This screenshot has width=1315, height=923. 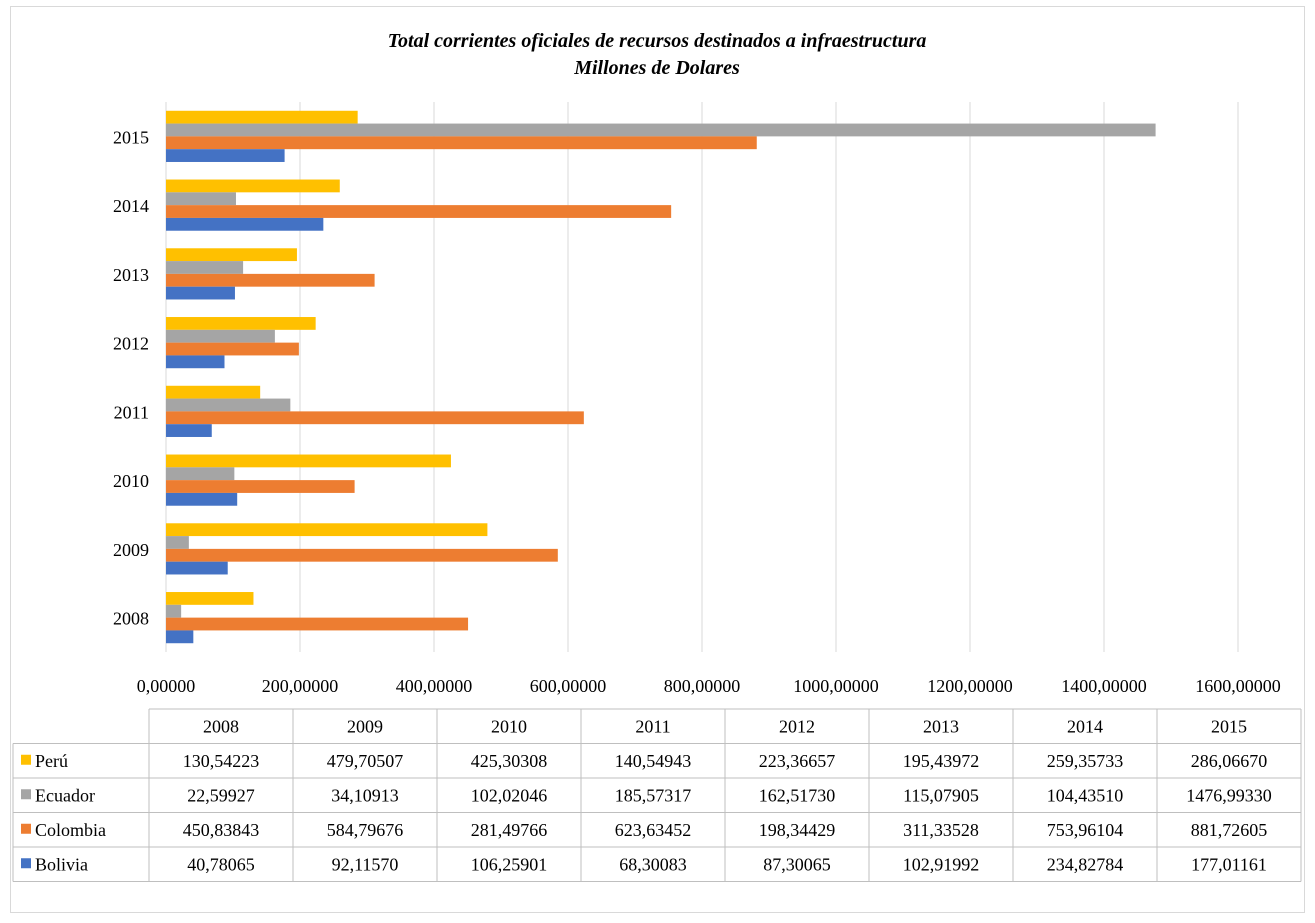 I want to click on table-cell: 22,59927, so click(x=221, y=795).